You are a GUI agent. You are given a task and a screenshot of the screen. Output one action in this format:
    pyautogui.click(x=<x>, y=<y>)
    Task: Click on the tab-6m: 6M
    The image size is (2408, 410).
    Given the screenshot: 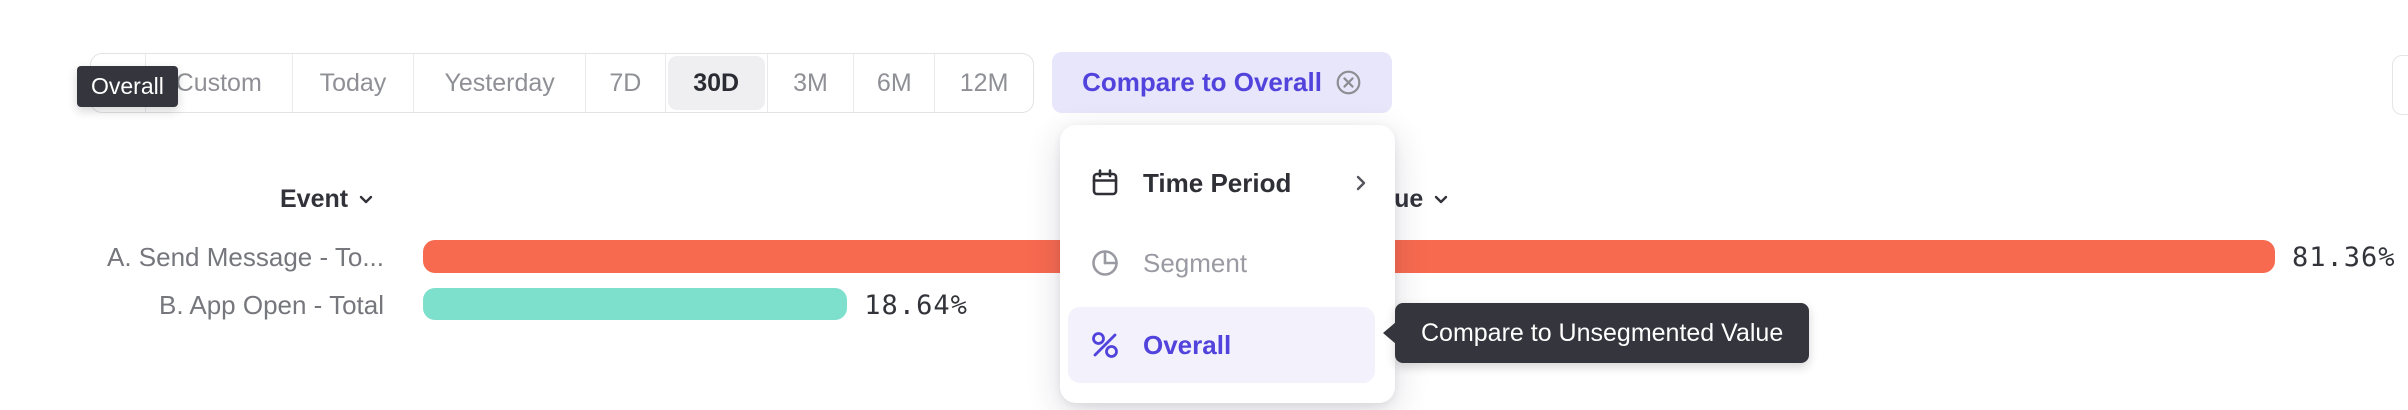 What is the action you would take?
    pyautogui.click(x=895, y=83)
    